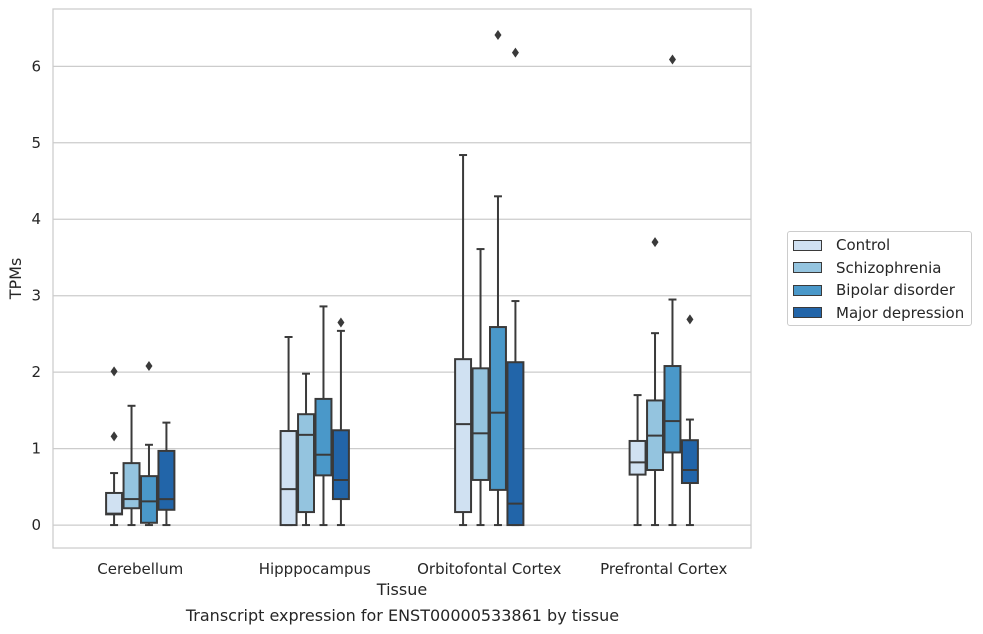  Describe the element at coordinates (689, 420) in the screenshot. I see `box-prefrontal-cortex-major-depression` at that location.